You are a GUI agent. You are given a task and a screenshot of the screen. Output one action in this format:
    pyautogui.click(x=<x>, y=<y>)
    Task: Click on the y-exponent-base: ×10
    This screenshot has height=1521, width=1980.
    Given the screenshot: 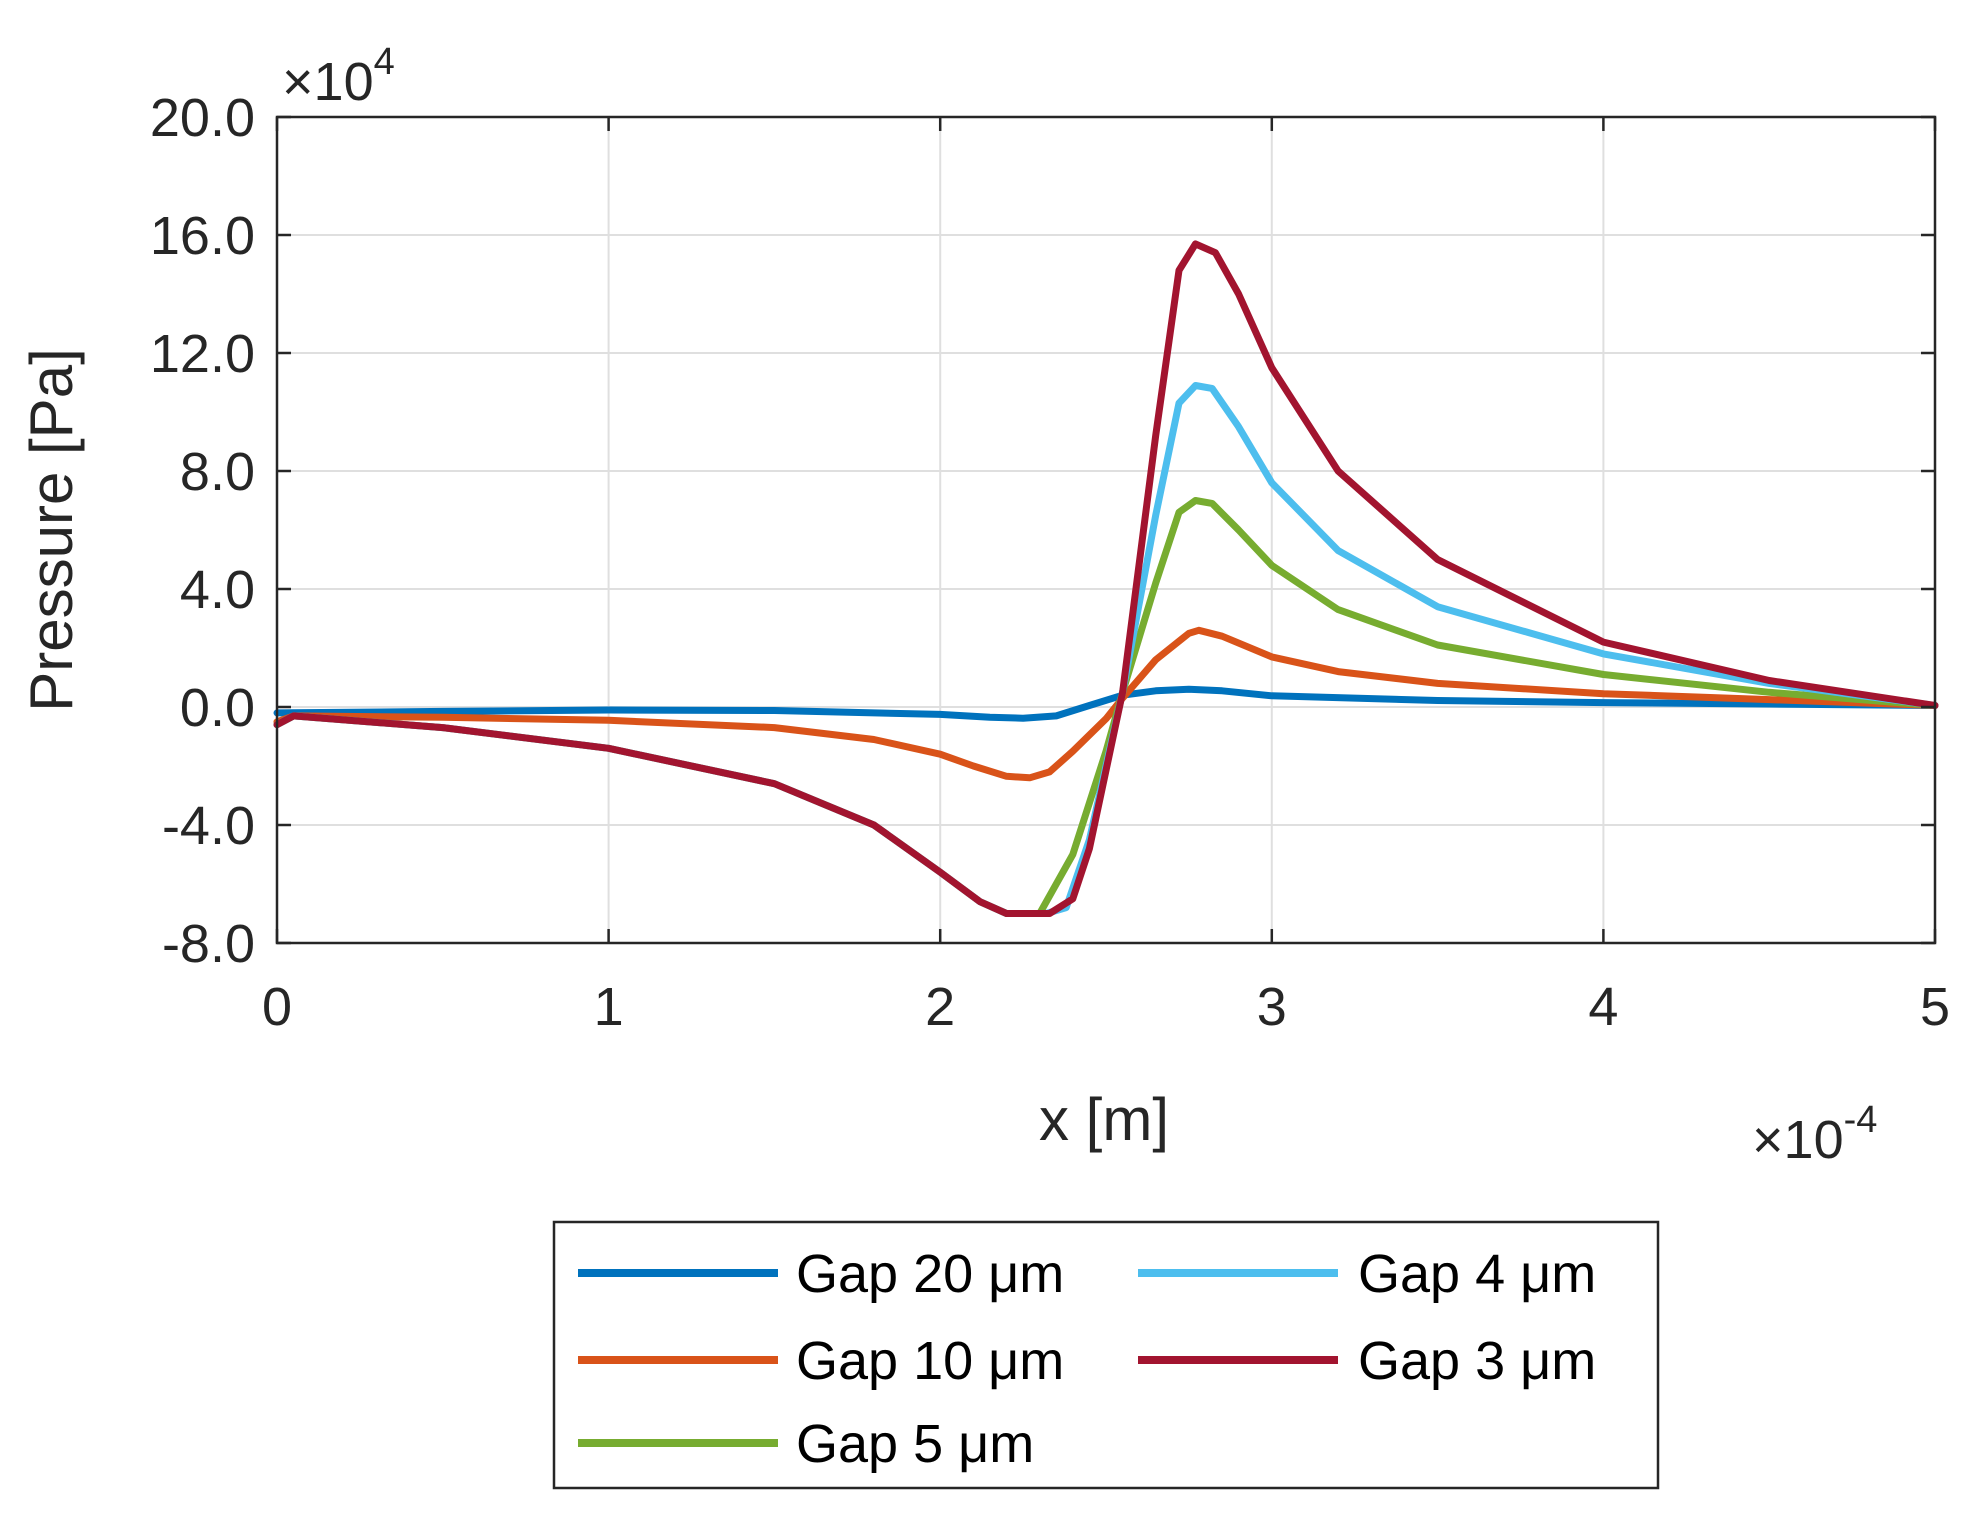 What is the action you would take?
    pyautogui.click(x=328, y=82)
    